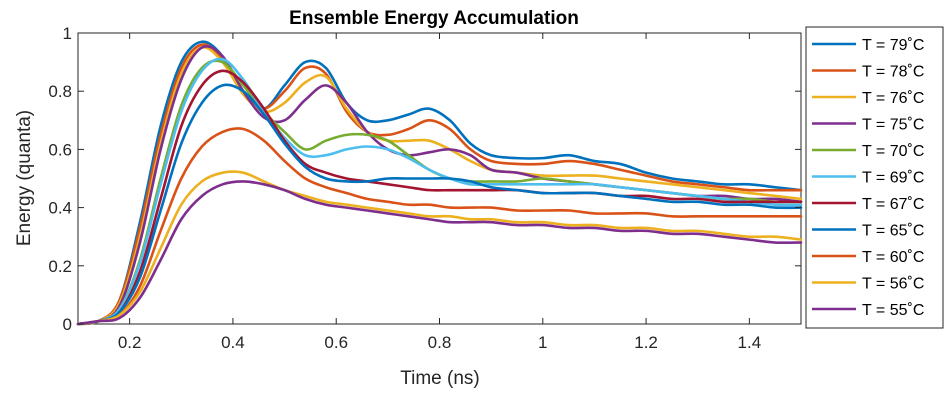 This screenshot has width=946, height=393. What do you see at coordinates (67, 324) in the screenshot?
I see `y-tick-label: 0` at bounding box center [67, 324].